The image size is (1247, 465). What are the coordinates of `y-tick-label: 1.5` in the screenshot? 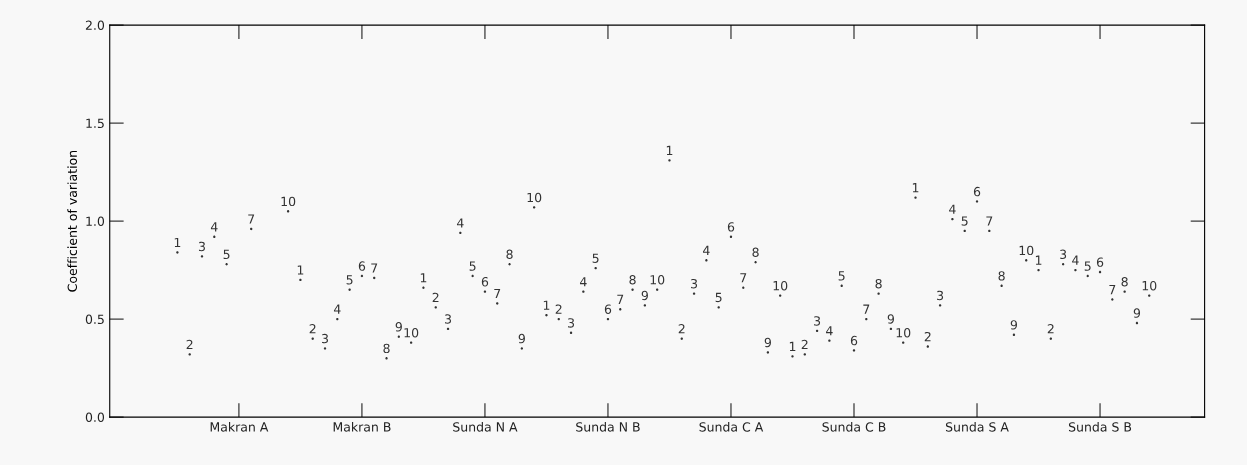 It's located at (95, 123).